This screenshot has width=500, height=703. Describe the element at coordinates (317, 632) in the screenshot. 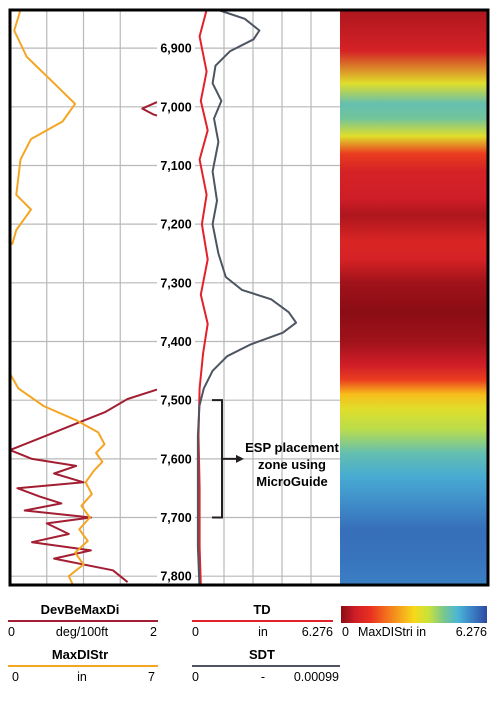

I see `legend-td-max: 6.276` at that location.